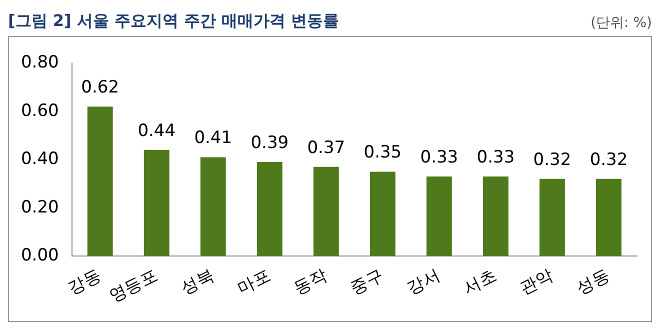 The height and width of the screenshot is (329, 660). I want to click on x-tick-label: 서초, so click(480, 282).